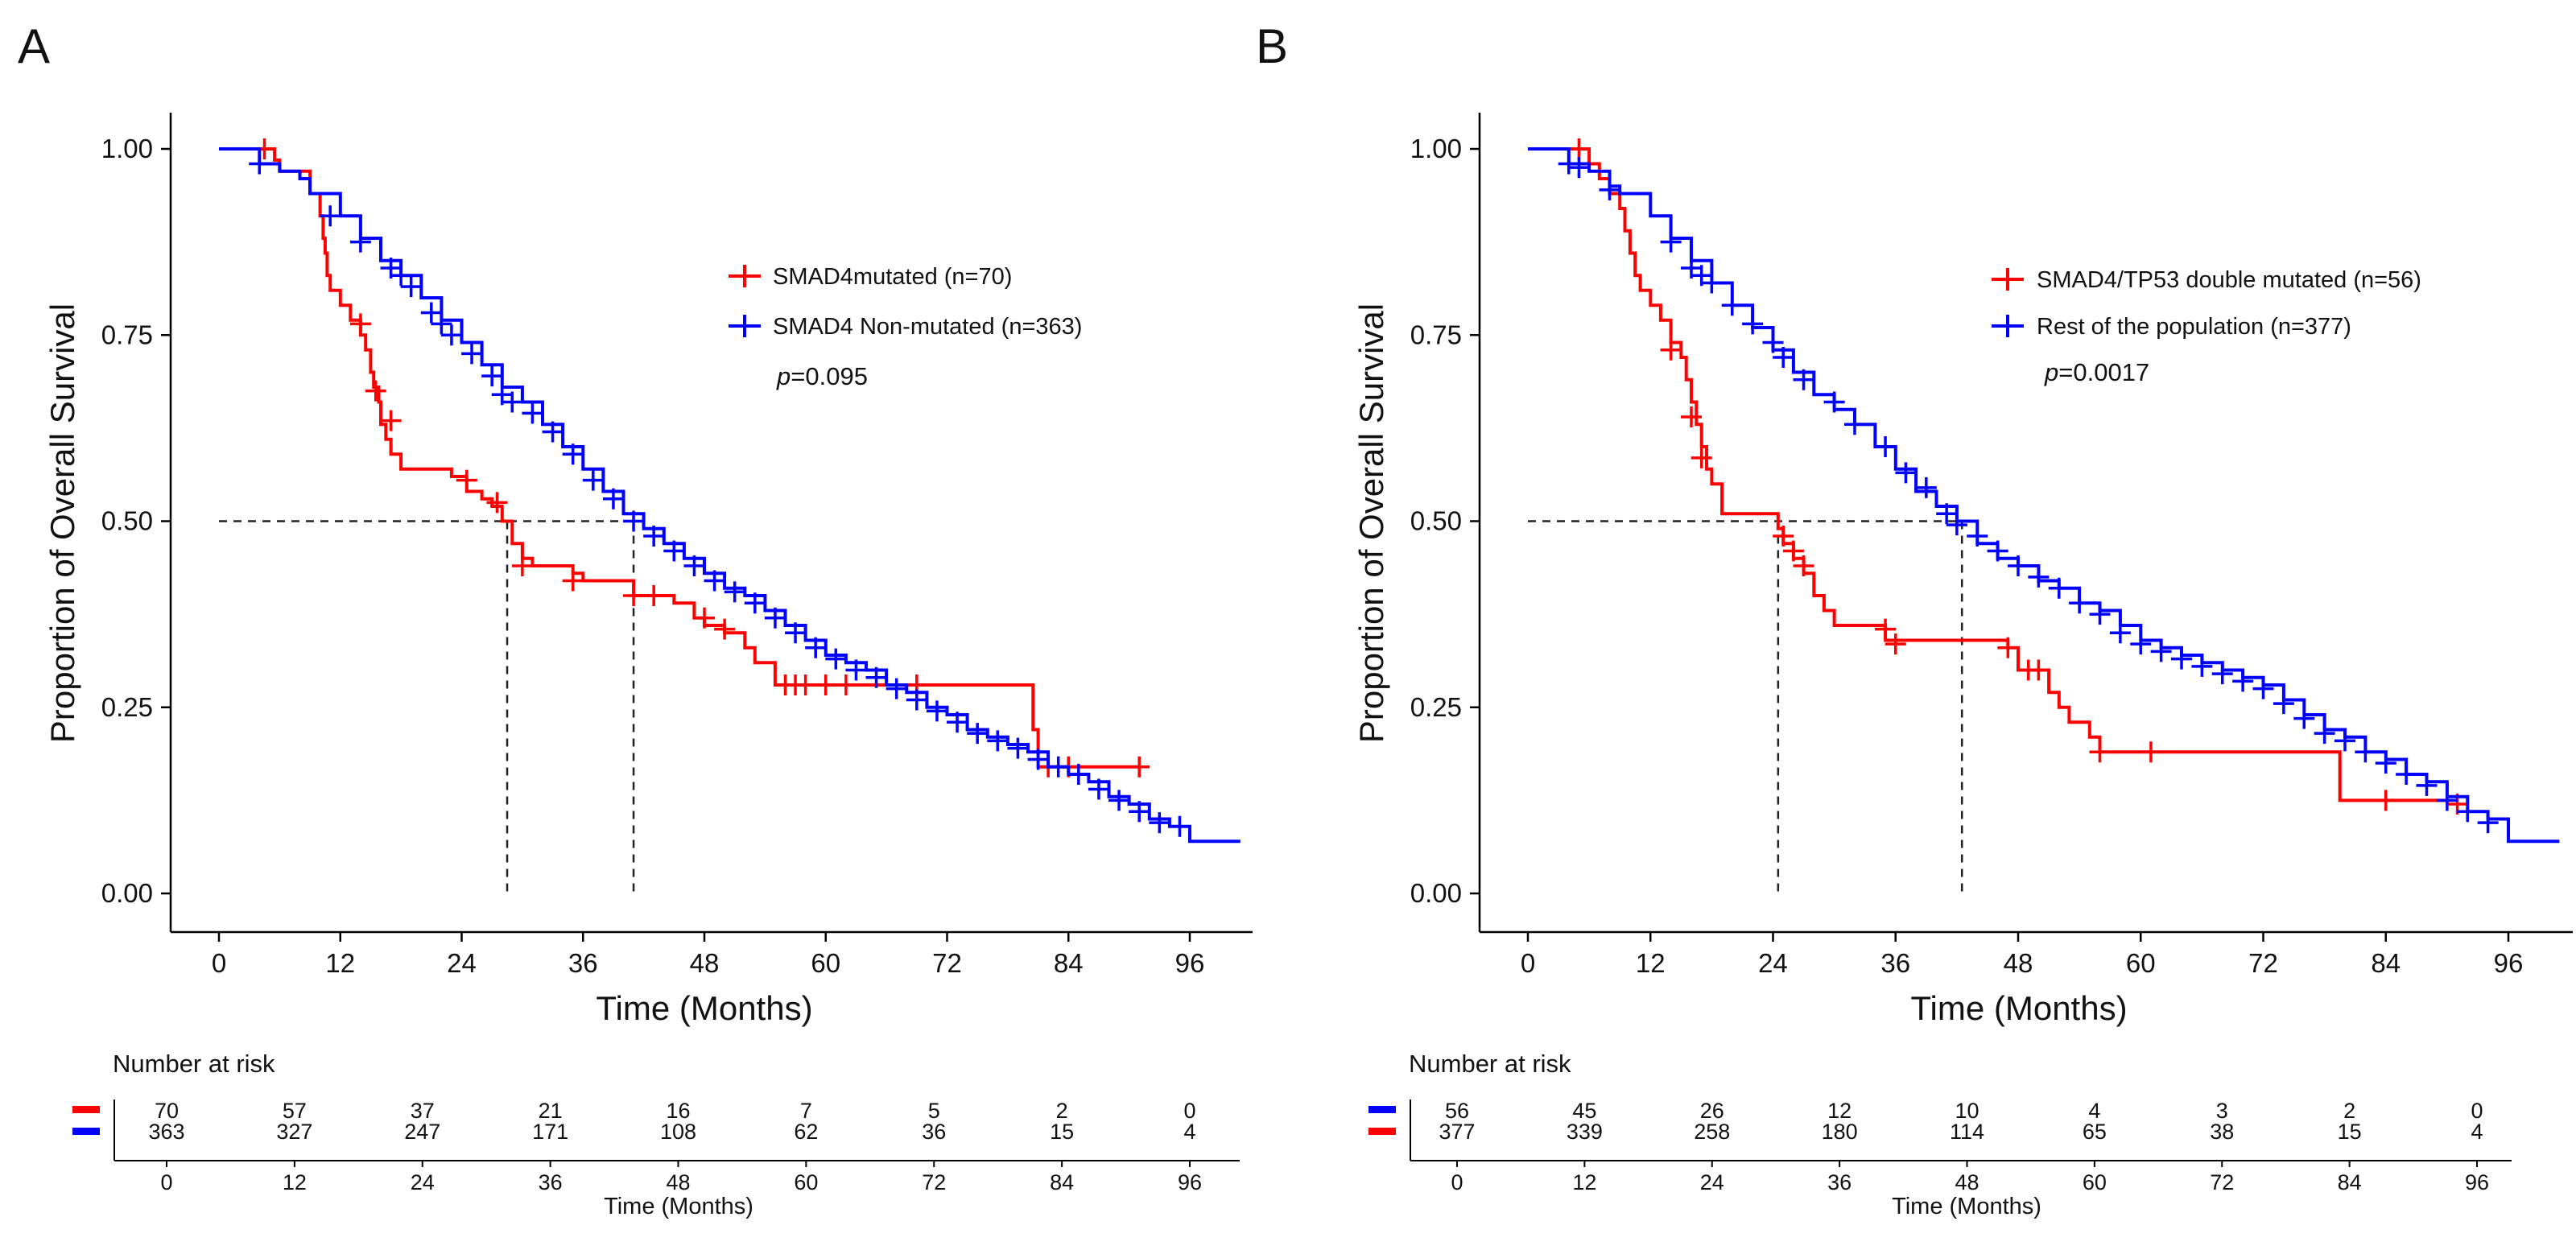  What do you see at coordinates (1436, 521) in the screenshot?
I see `panel-b-y-tick-label: 0.50` at bounding box center [1436, 521].